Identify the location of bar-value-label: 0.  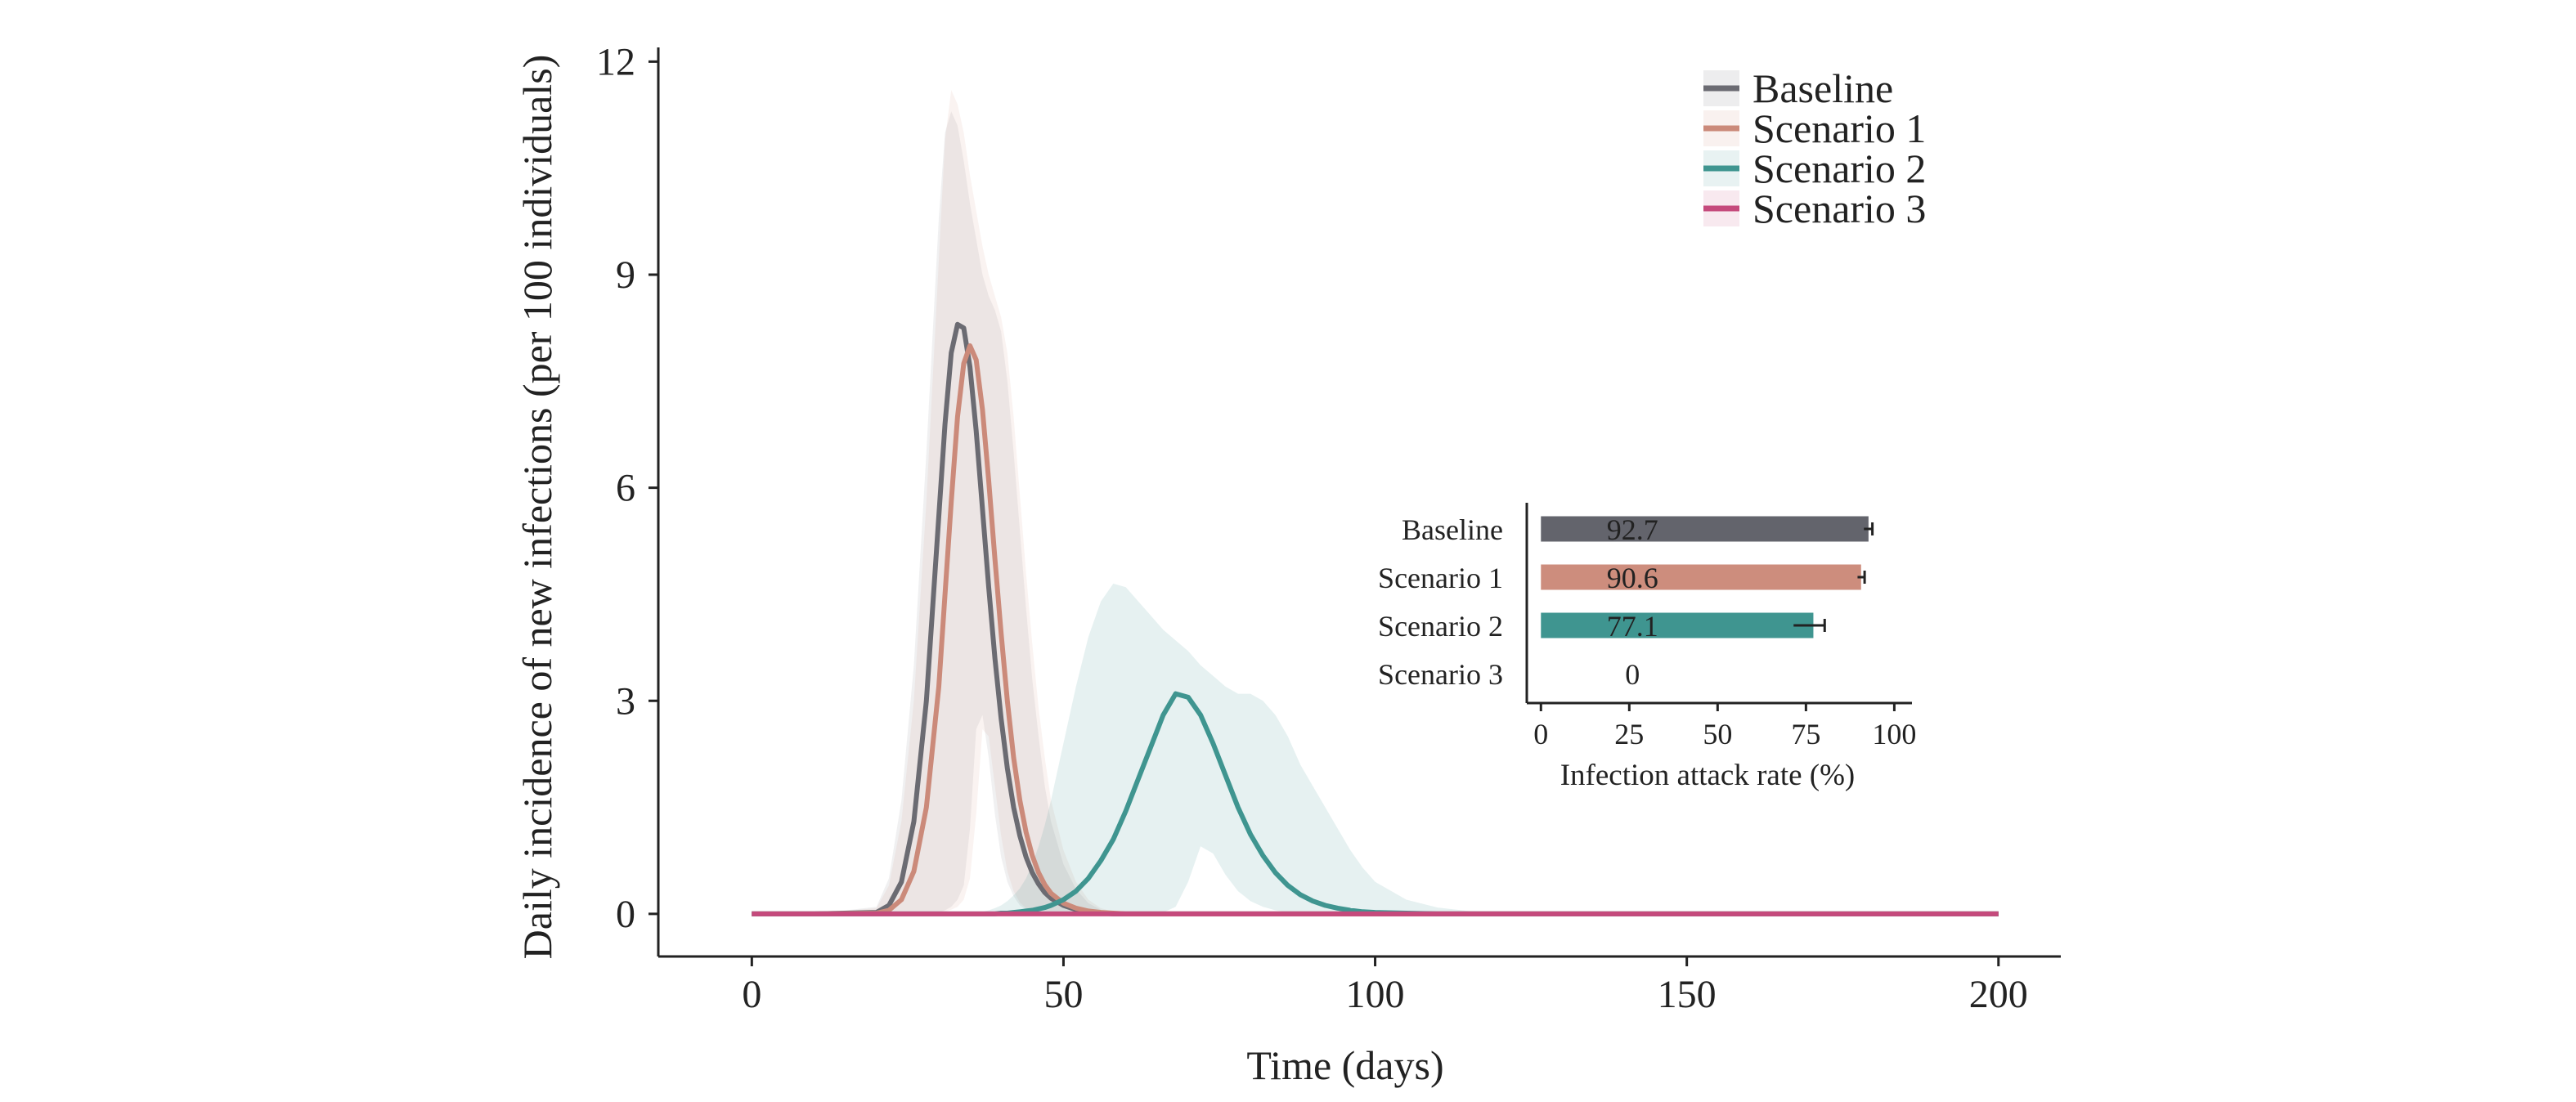
(1632, 674).